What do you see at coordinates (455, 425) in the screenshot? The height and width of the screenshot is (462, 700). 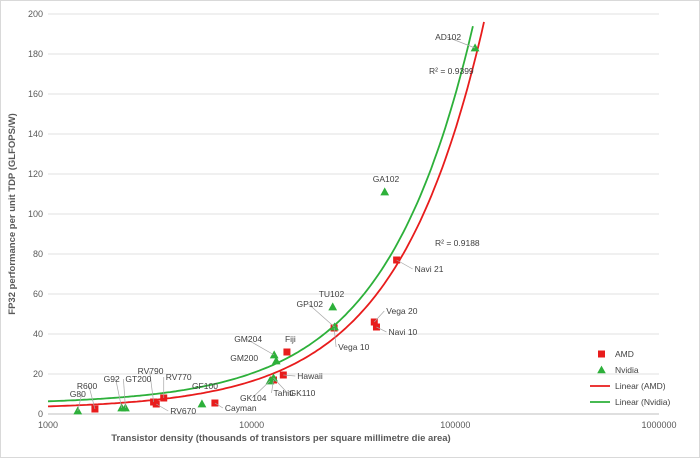 I see `x-tick-label: 100000` at bounding box center [455, 425].